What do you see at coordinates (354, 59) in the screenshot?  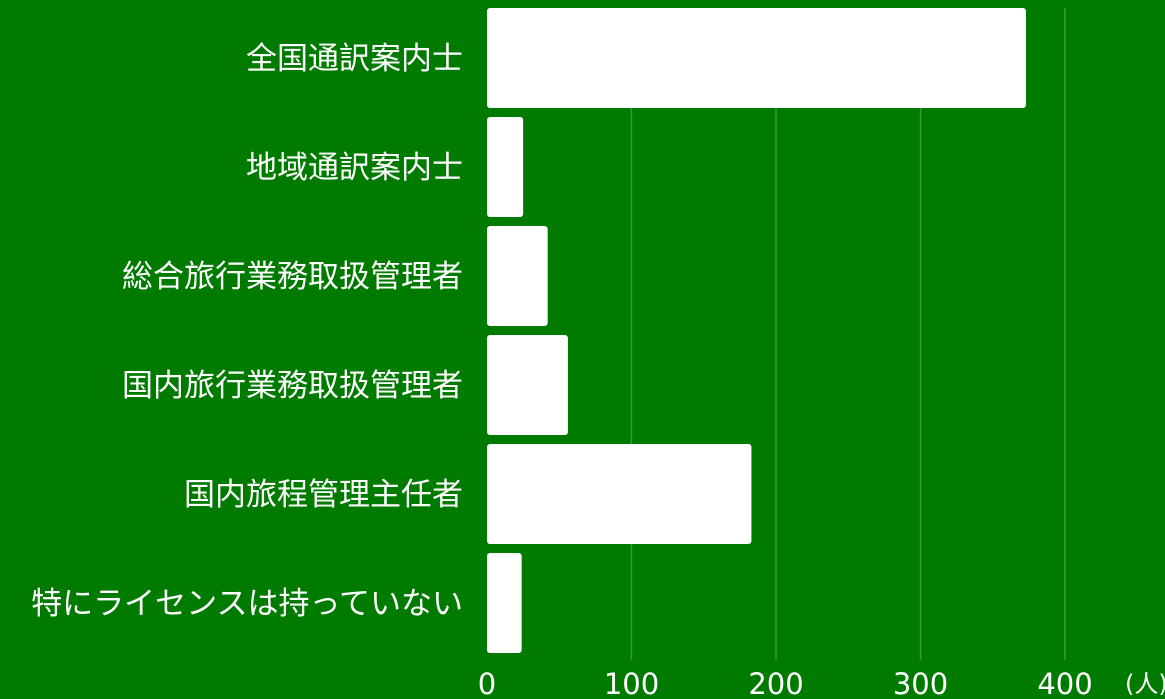 I see `category-label-1: 全国通訳案内士` at bounding box center [354, 59].